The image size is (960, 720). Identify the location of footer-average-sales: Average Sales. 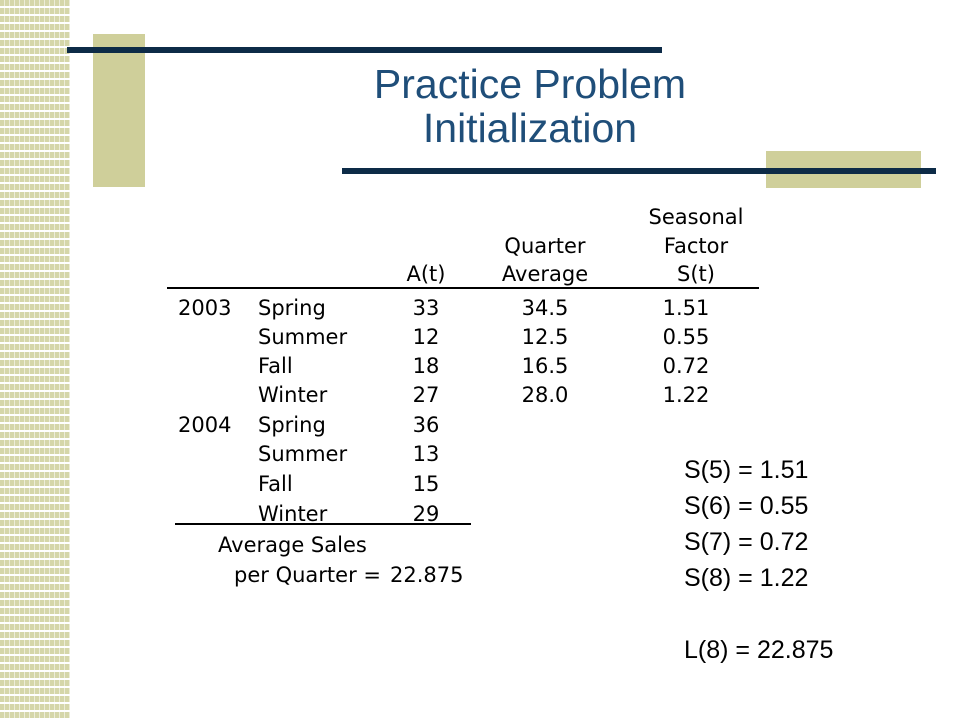
(292, 545).